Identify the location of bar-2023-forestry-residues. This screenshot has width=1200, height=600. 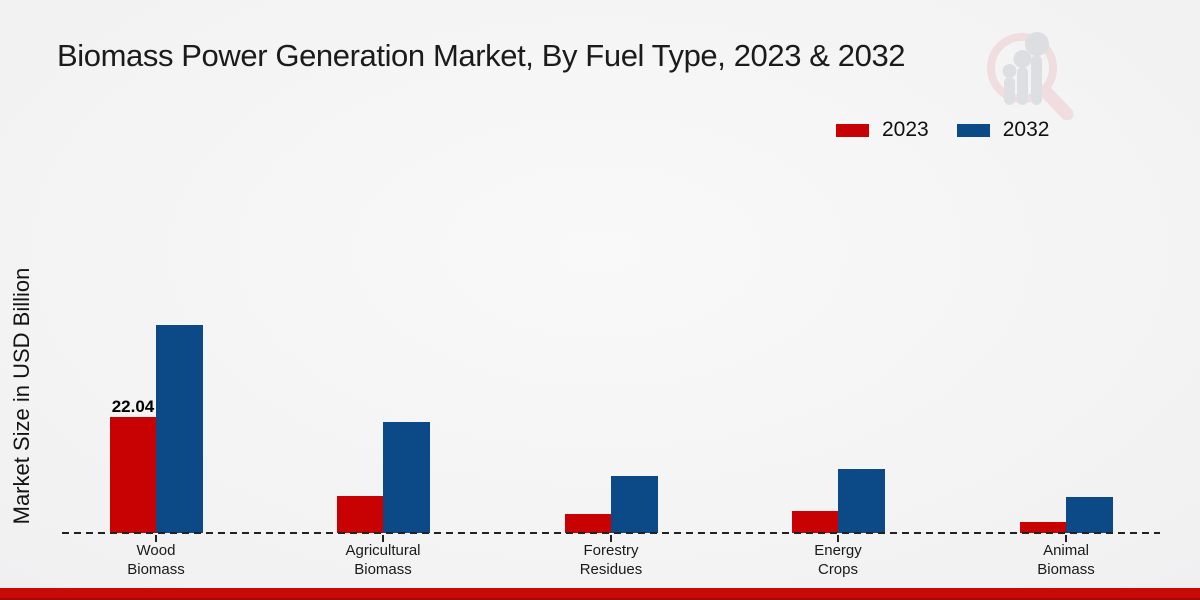
(588, 523).